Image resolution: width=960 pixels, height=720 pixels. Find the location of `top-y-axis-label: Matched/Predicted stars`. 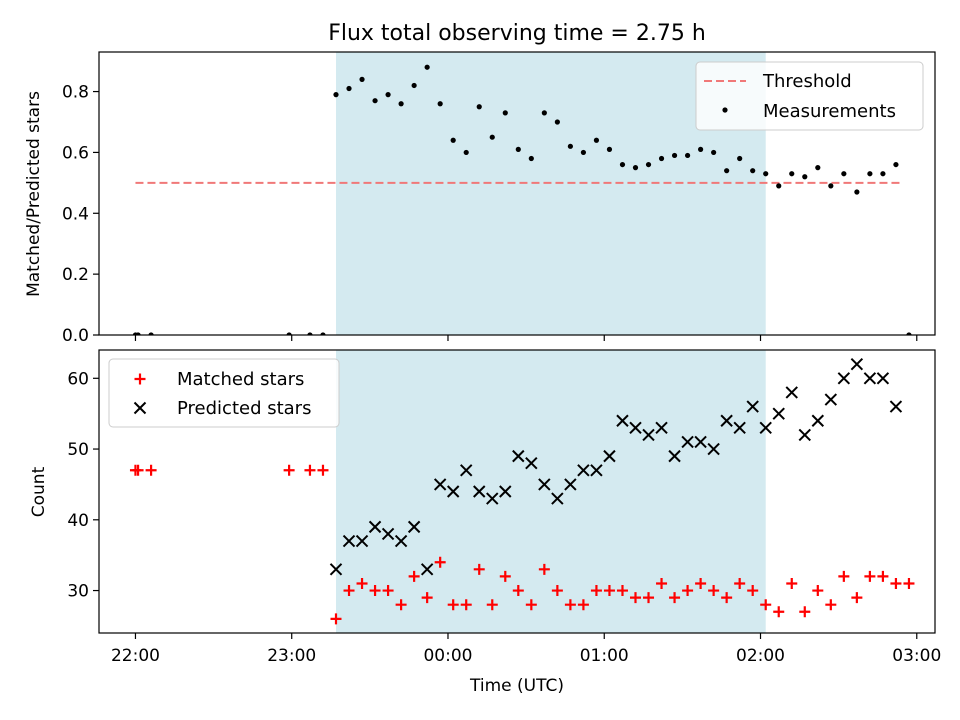

top-y-axis-label: Matched/Predicted stars is located at coordinates (34, 194).